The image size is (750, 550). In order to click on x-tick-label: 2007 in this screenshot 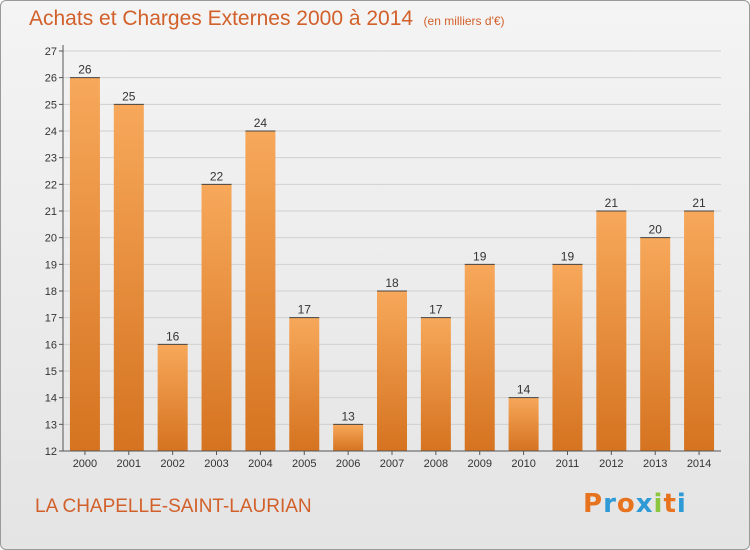, I will do `click(392, 464)`.